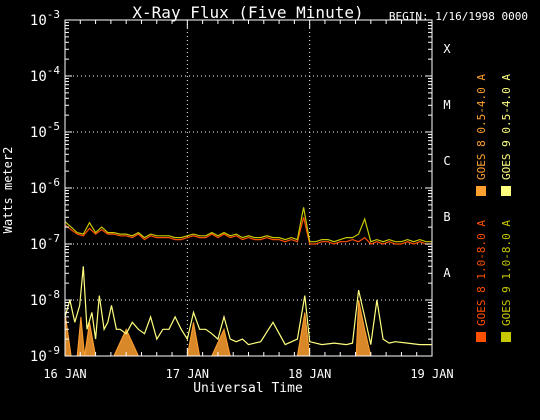 The width and height of the screenshot is (540, 420). Describe the element at coordinates (187, 374) in the screenshot. I see `x-tick-label: 17 JAN` at that location.